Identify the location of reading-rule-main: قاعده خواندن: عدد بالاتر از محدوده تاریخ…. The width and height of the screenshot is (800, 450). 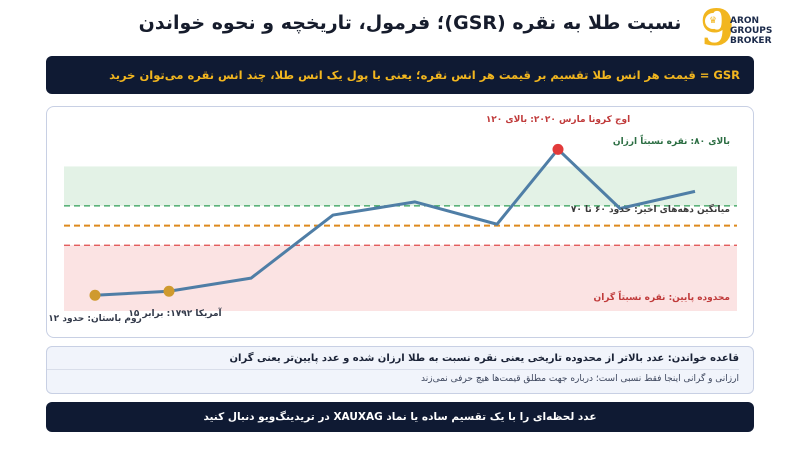
(484, 358).